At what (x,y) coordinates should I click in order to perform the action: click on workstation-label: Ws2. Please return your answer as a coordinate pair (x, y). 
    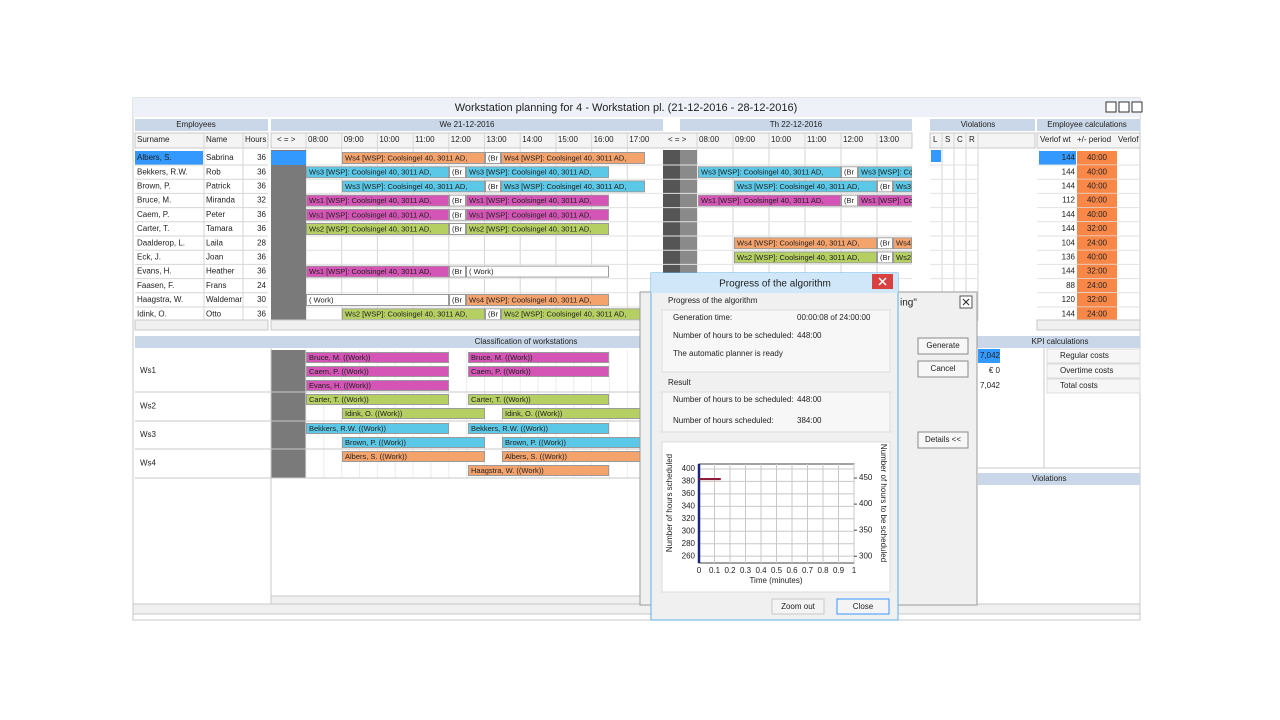
    Looking at the image, I should click on (148, 406).